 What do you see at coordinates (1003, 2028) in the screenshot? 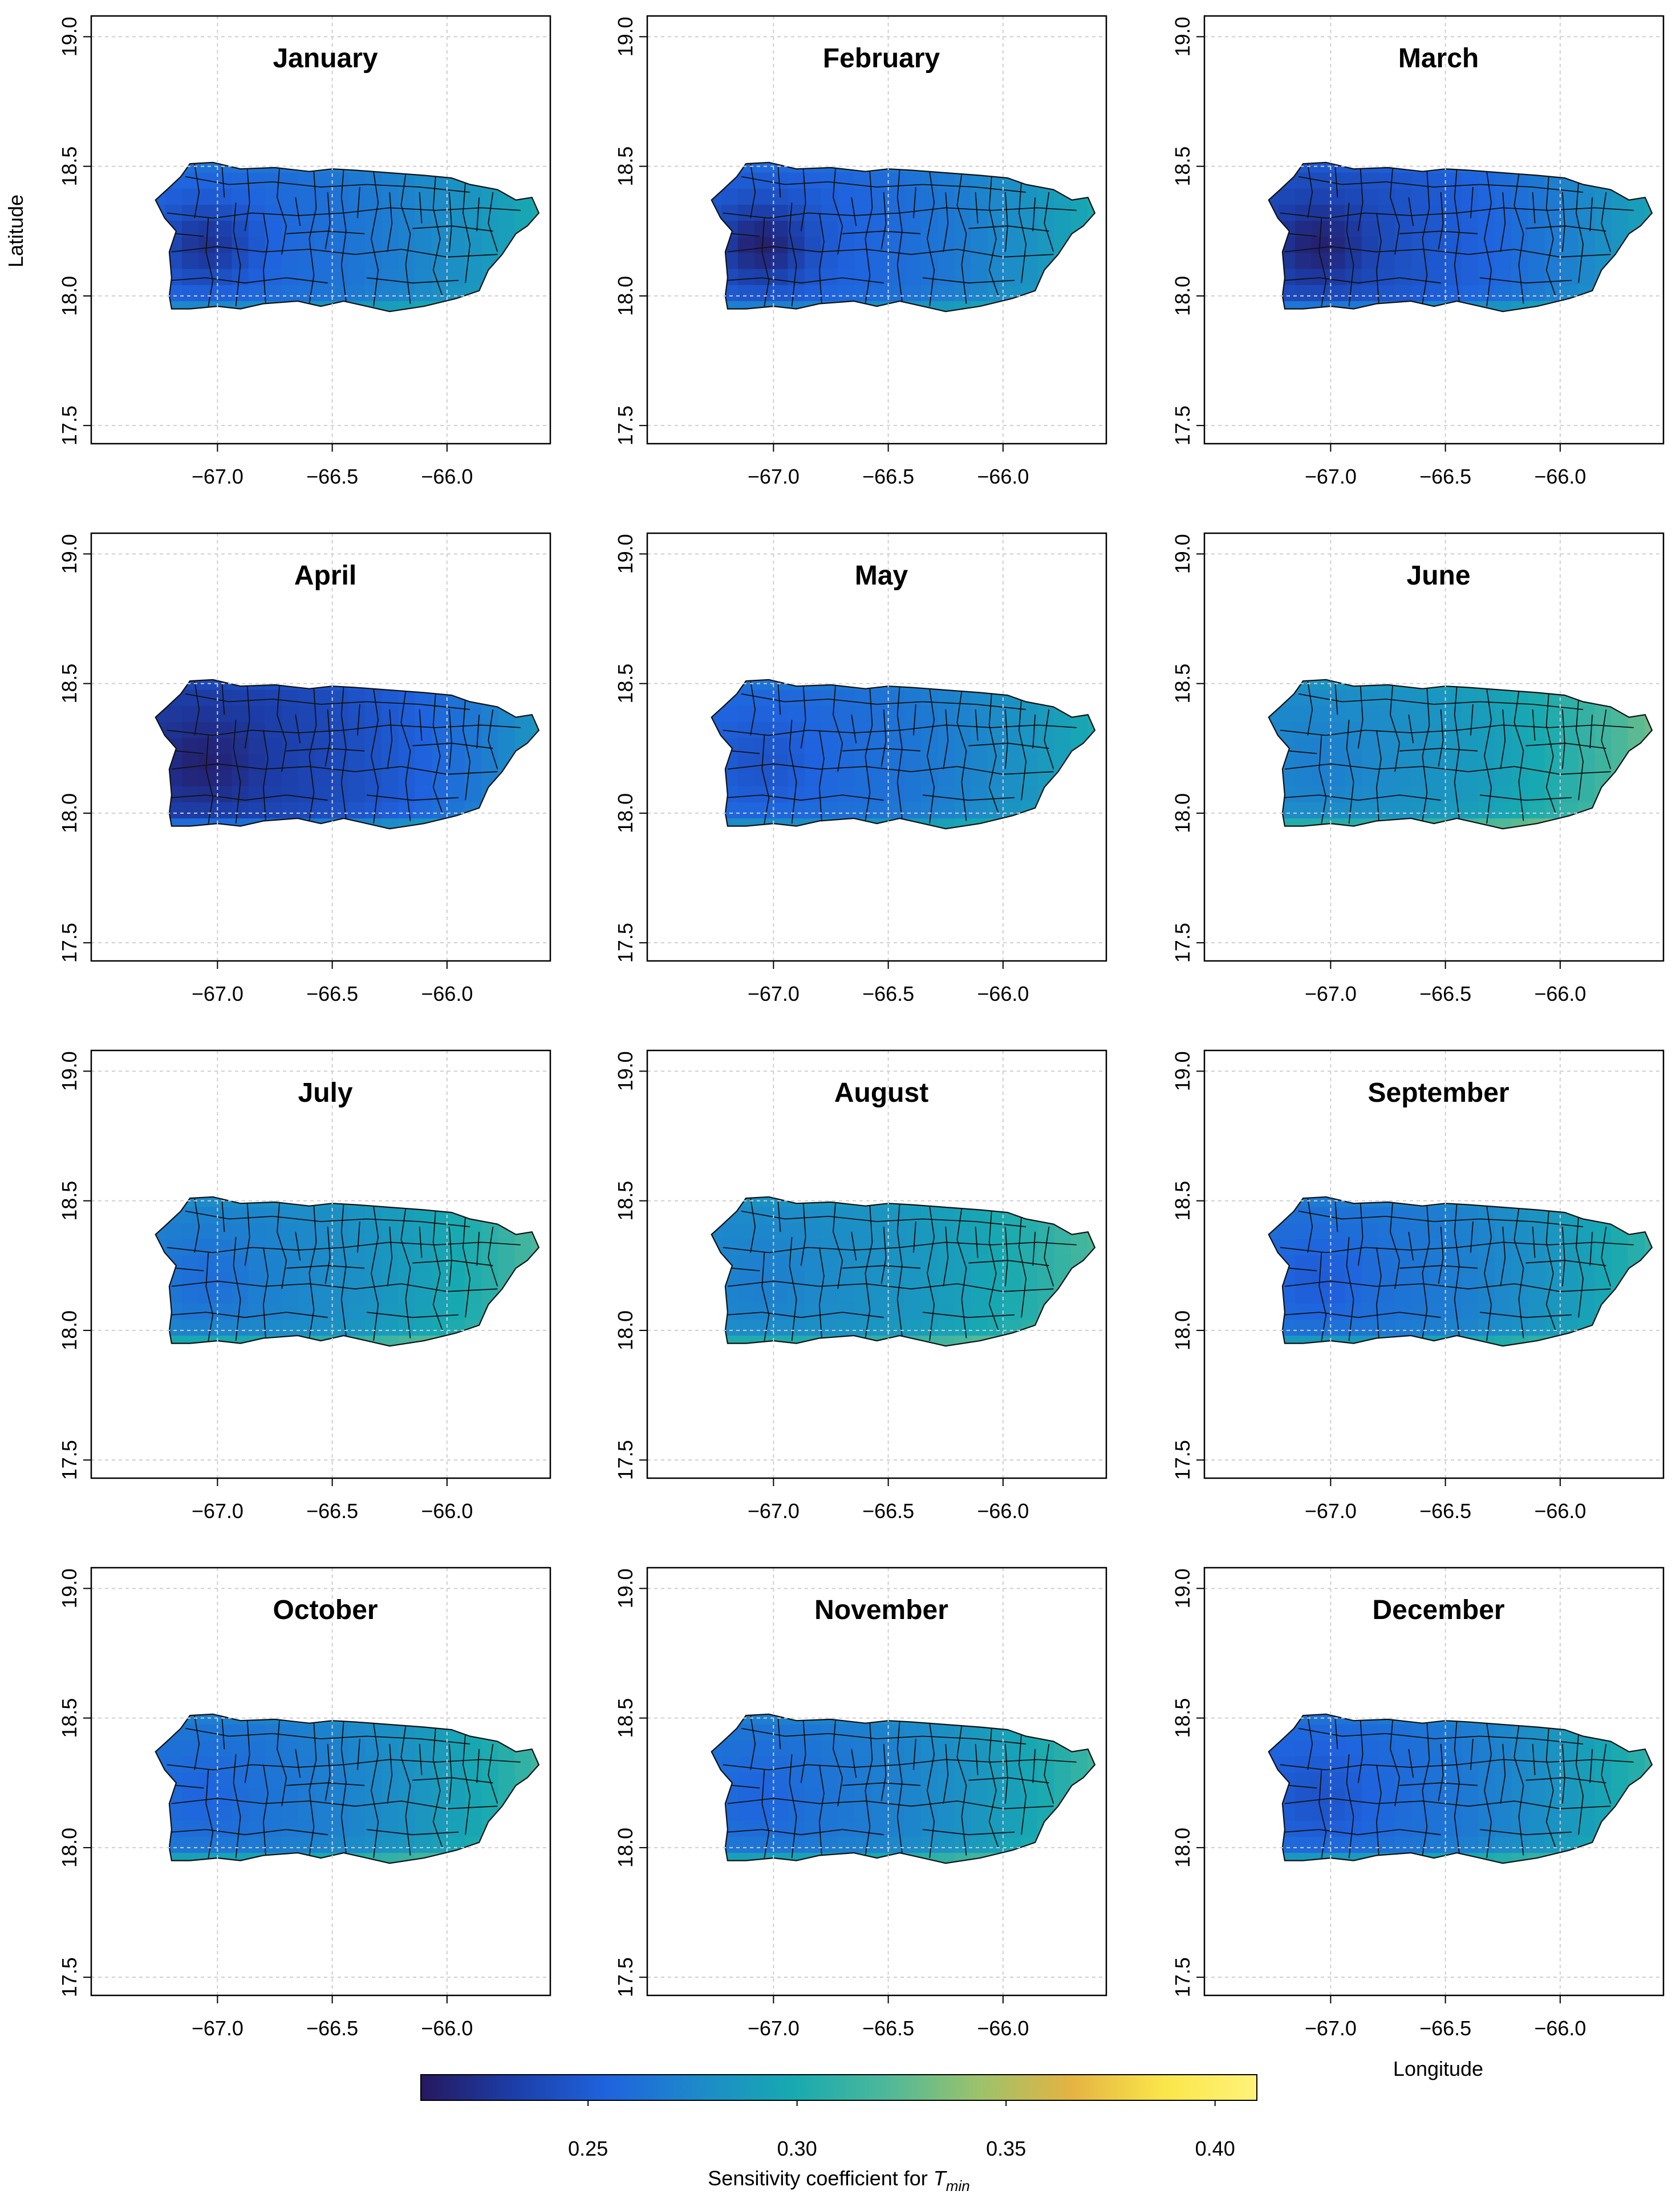
I see `x-tick-label: −66.0` at bounding box center [1003, 2028].